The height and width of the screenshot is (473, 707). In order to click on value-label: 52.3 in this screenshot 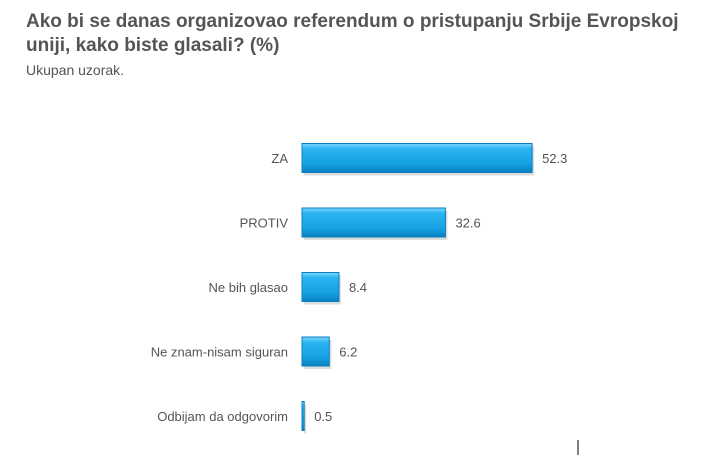, I will do `click(554, 158)`.